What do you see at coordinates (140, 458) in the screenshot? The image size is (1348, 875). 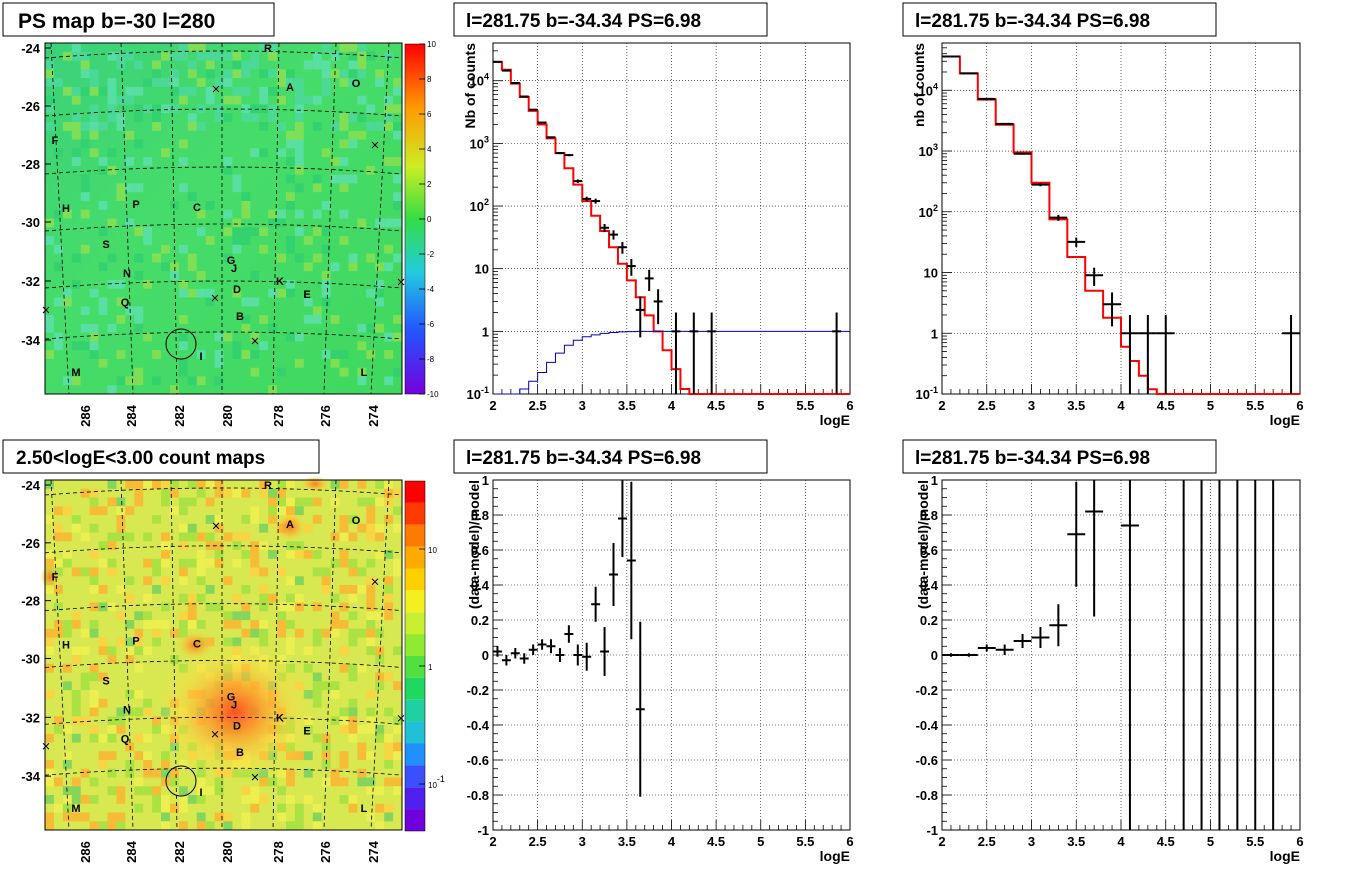 I see `count-map-title: 2.50<logE<3.00 count maps` at bounding box center [140, 458].